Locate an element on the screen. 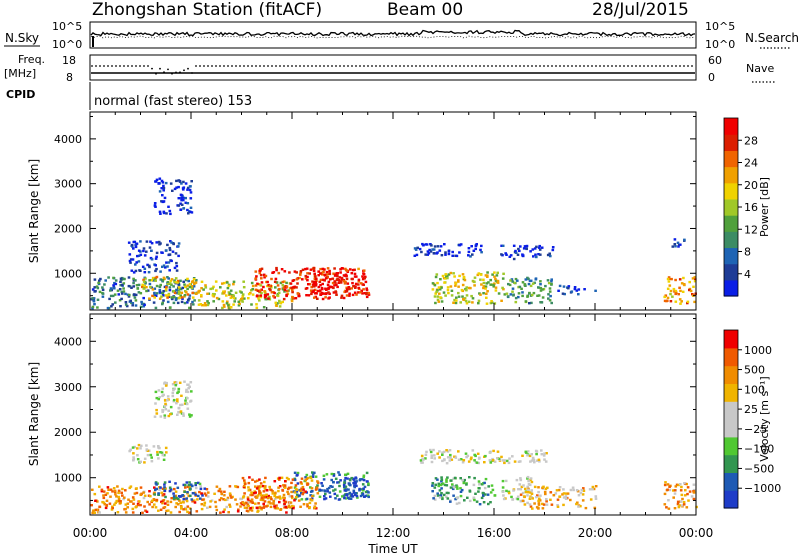 The height and width of the screenshot is (554, 800). y-tick-label: 1000 is located at coordinates (68, 273).